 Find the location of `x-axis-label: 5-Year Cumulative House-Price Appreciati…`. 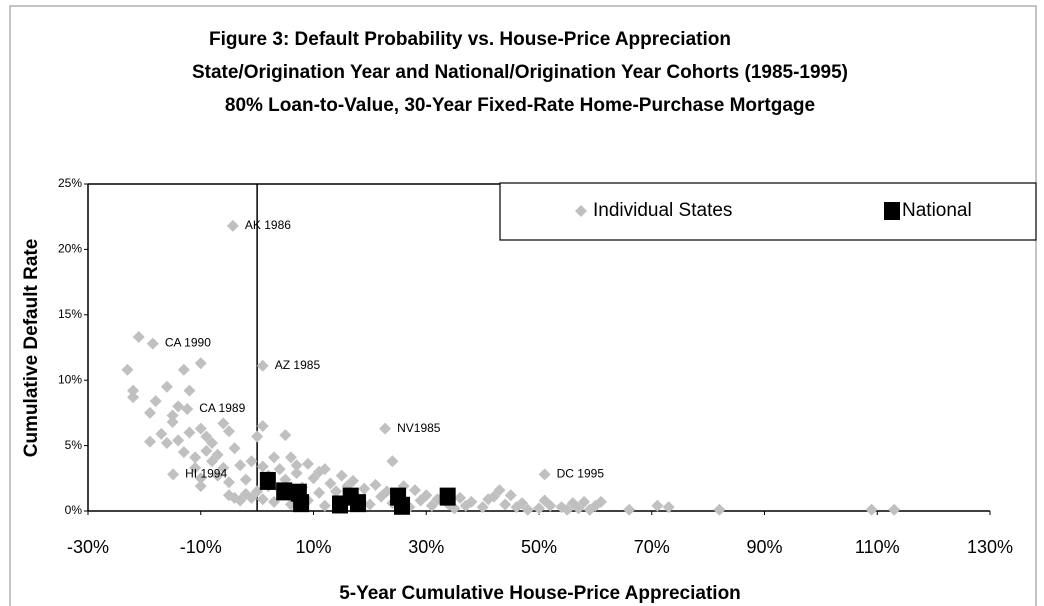

x-axis-label: 5-Year Cumulative House-Price Appreciati… is located at coordinates (540, 593).